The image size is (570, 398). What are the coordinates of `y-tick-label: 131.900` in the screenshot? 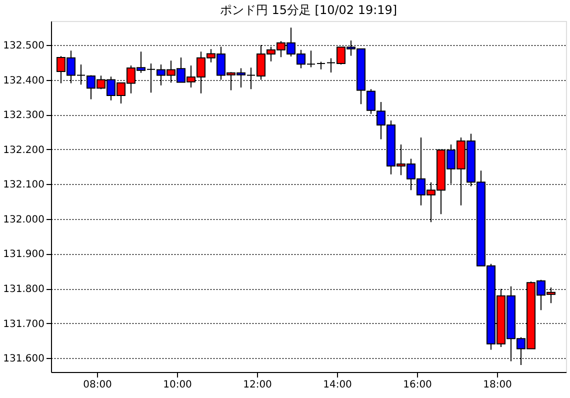 It's located at (23, 254).